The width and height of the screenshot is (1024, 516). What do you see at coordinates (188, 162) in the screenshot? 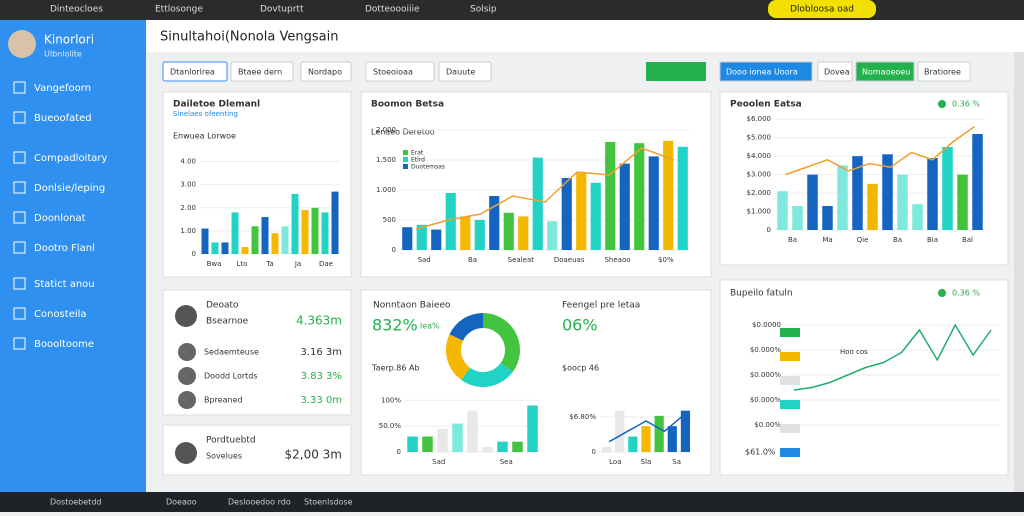
I see `y-tick-label: 4.00` at bounding box center [188, 162].